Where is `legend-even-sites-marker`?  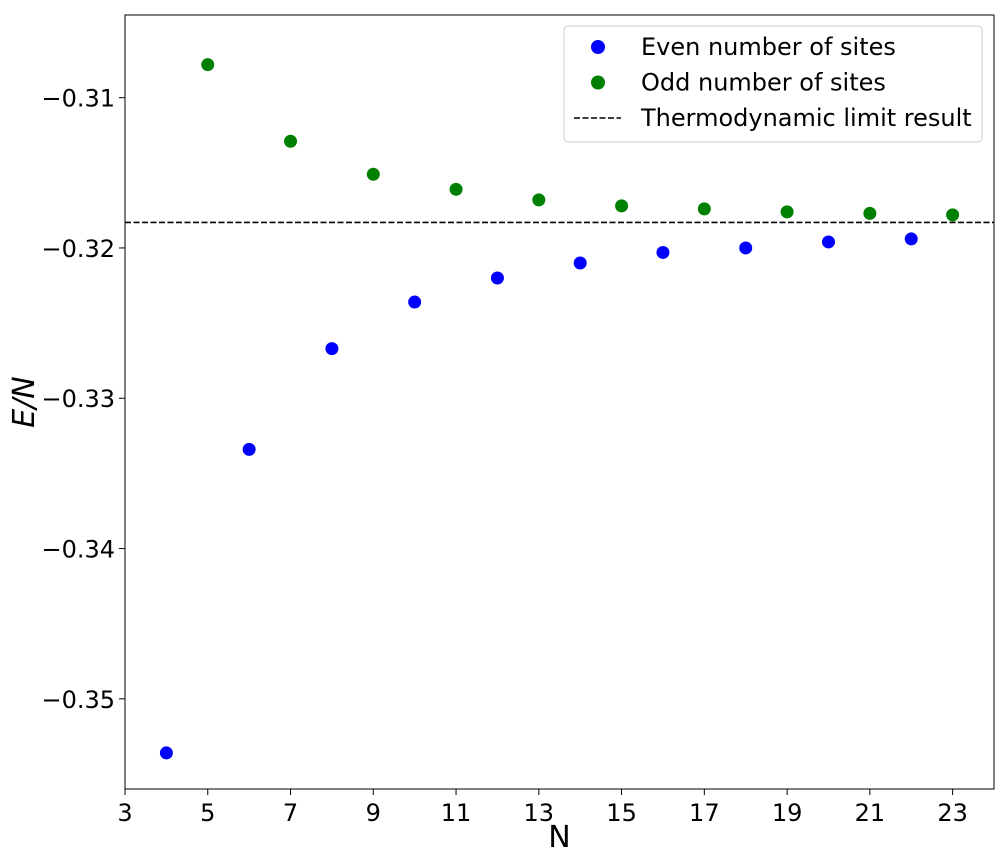
legend-even-sites-marker is located at coordinates (598, 47).